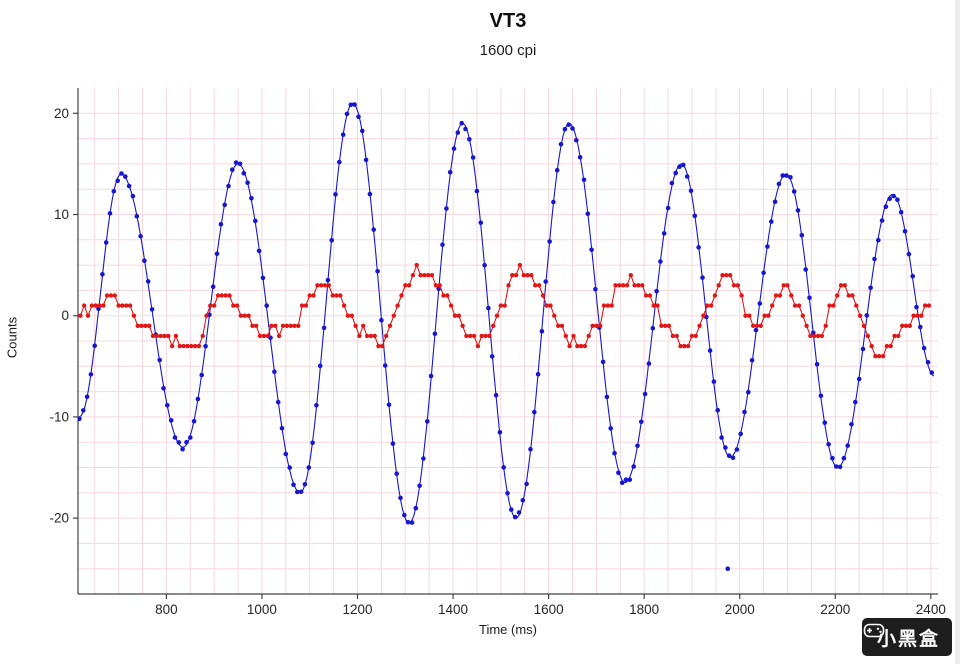 The height and width of the screenshot is (664, 960). Describe the element at coordinates (65, 315) in the screenshot. I see `svg-text: 0` at that location.